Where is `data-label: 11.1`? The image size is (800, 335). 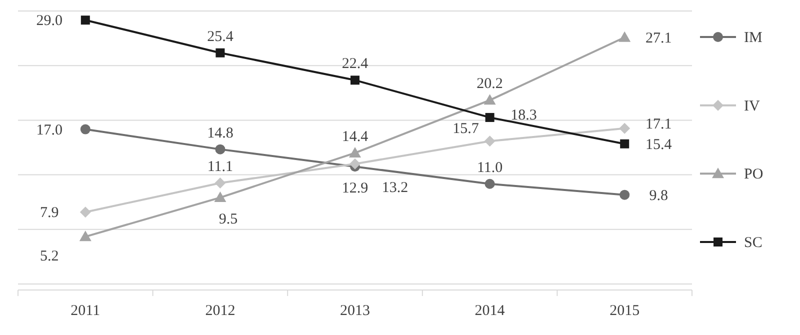 data-label: 11.1 is located at coordinates (220, 166).